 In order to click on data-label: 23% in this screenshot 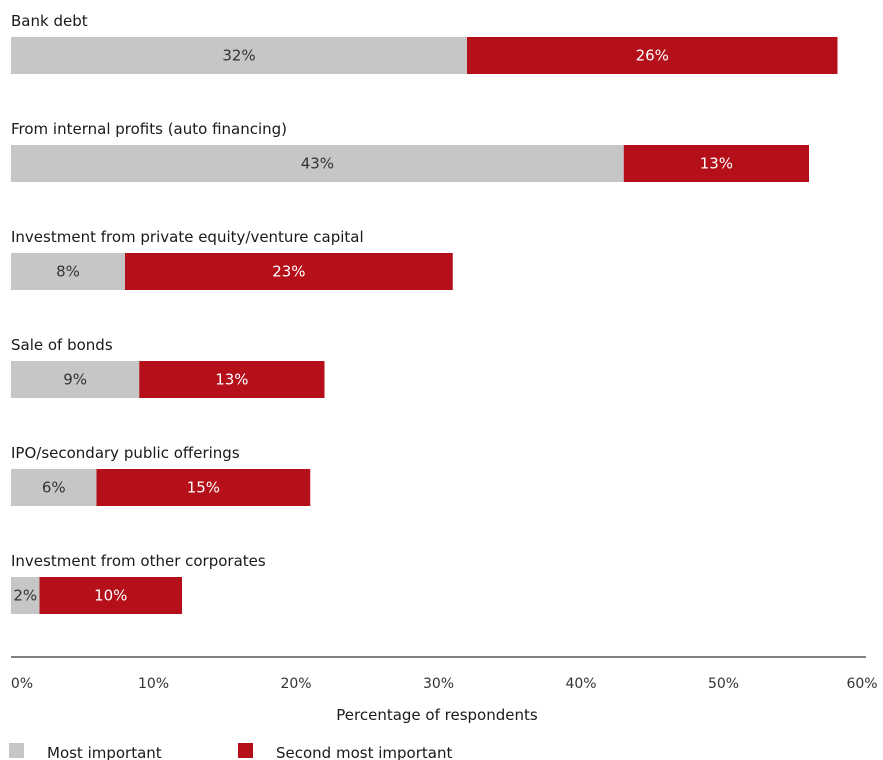, I will do `click(288, 272)`.